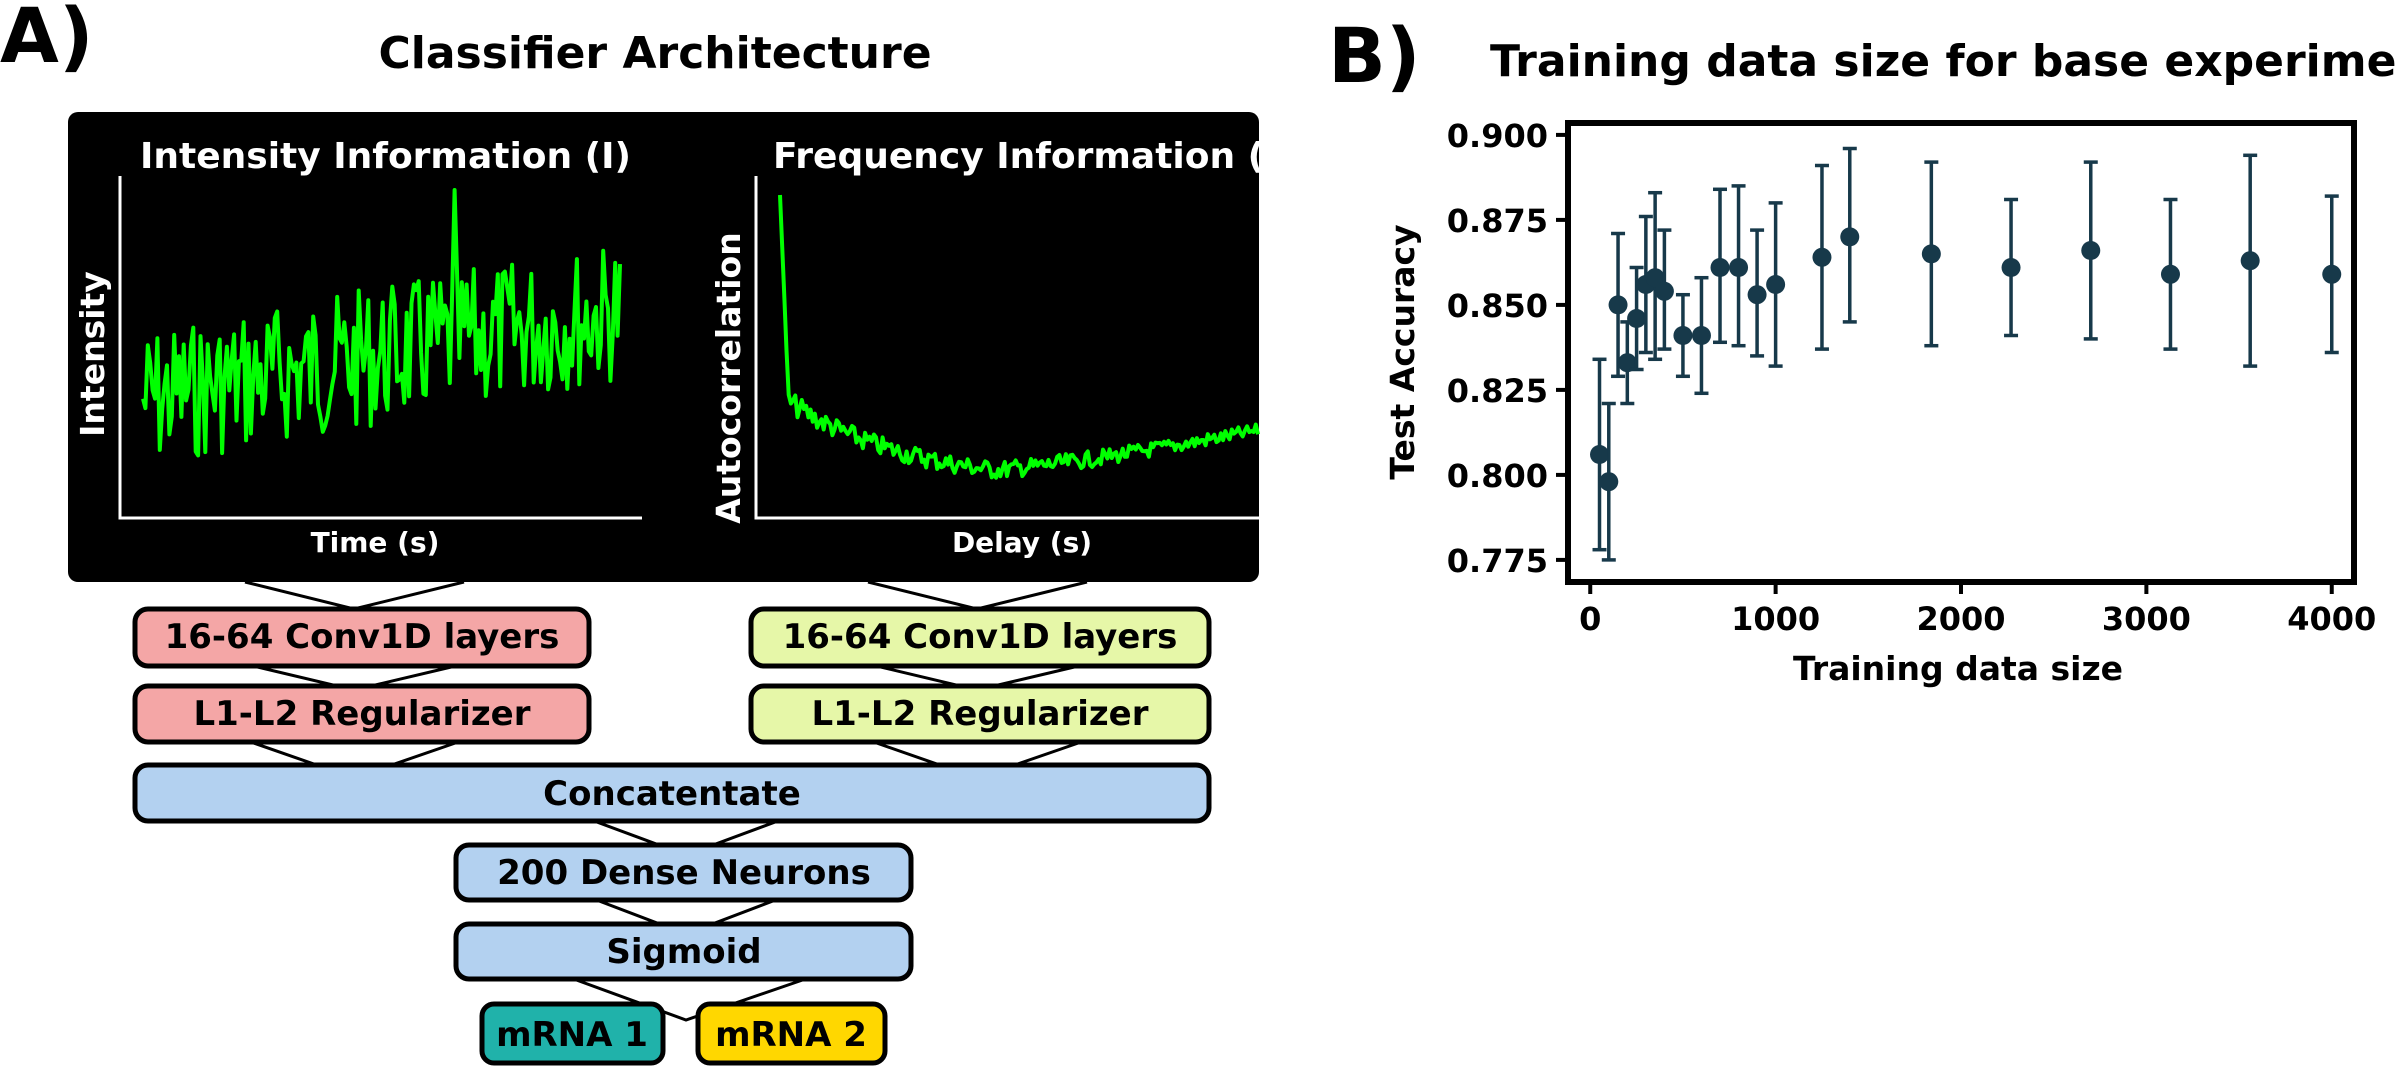  I want to click on y-tick-label: 0.875, so click(1497, 221).